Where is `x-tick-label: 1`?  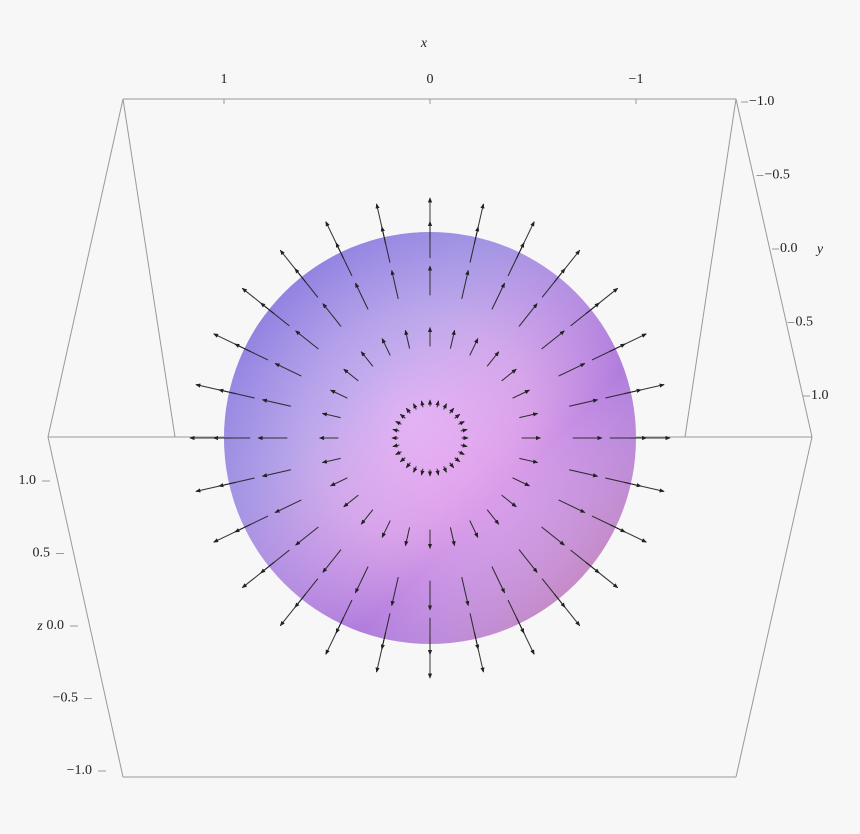 x-tick-label: 1 is located at coordinates (224, 79).